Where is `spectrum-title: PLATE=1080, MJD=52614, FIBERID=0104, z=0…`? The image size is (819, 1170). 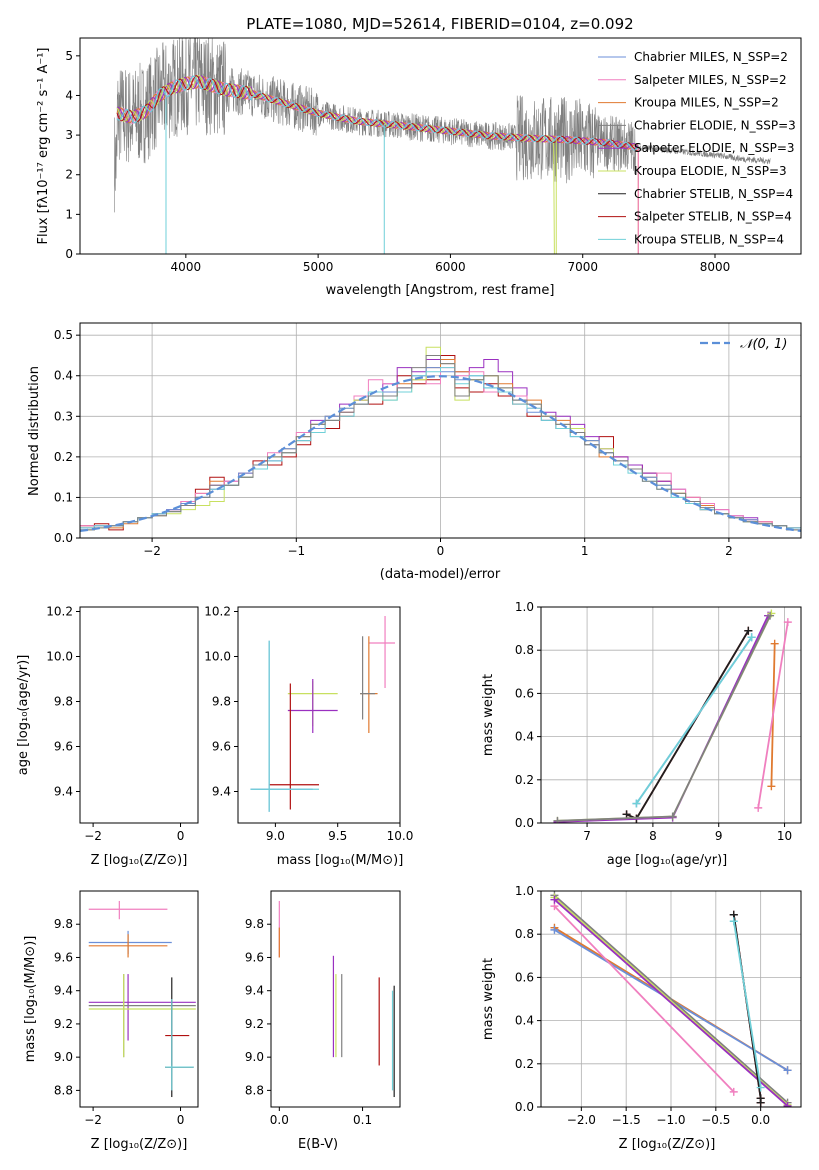 spectrum-title: PLATE=1080, MJD=52614, FIBERID=0104, z=0… is located at coordinates (439, 24).